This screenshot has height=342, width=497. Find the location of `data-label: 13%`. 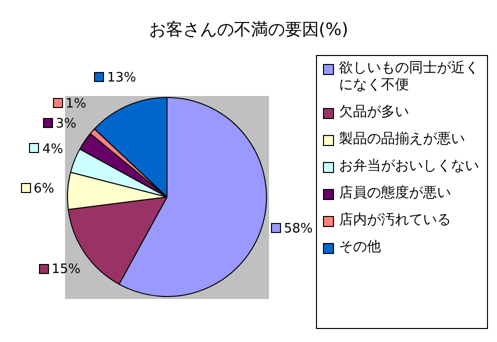

data-label: 13% is located at coordinates (121, 78).